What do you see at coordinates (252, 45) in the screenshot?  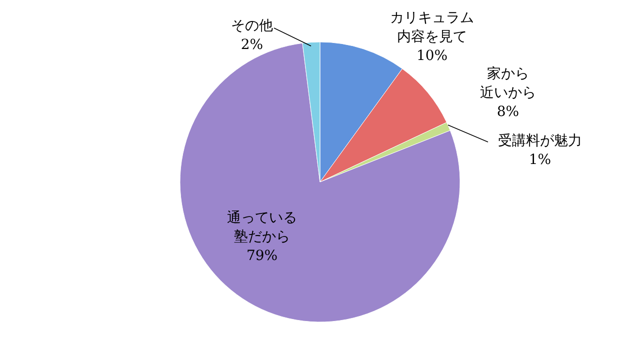 I see `data-label: 2%` at bounding box center [252, 45].